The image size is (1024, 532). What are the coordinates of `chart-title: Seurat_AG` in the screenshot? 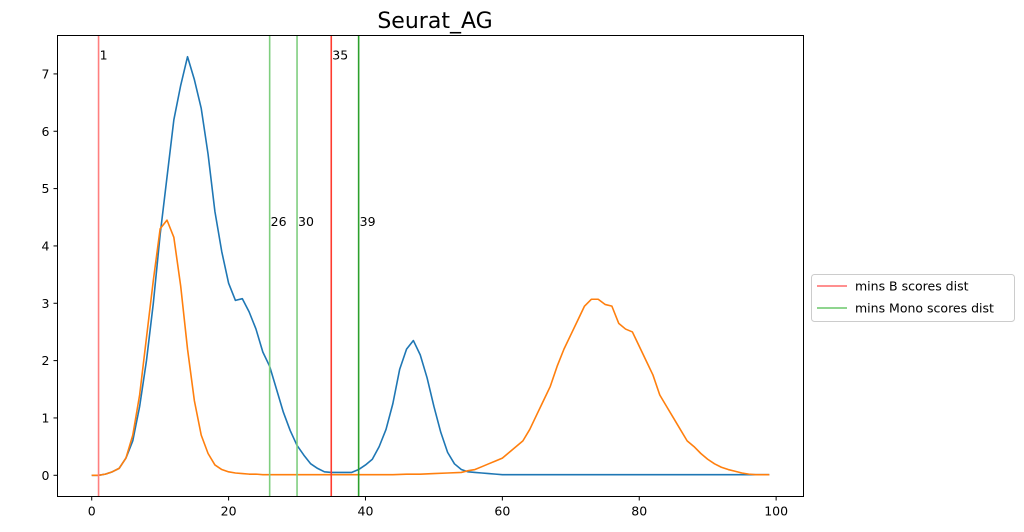 It's located at (434, 21).